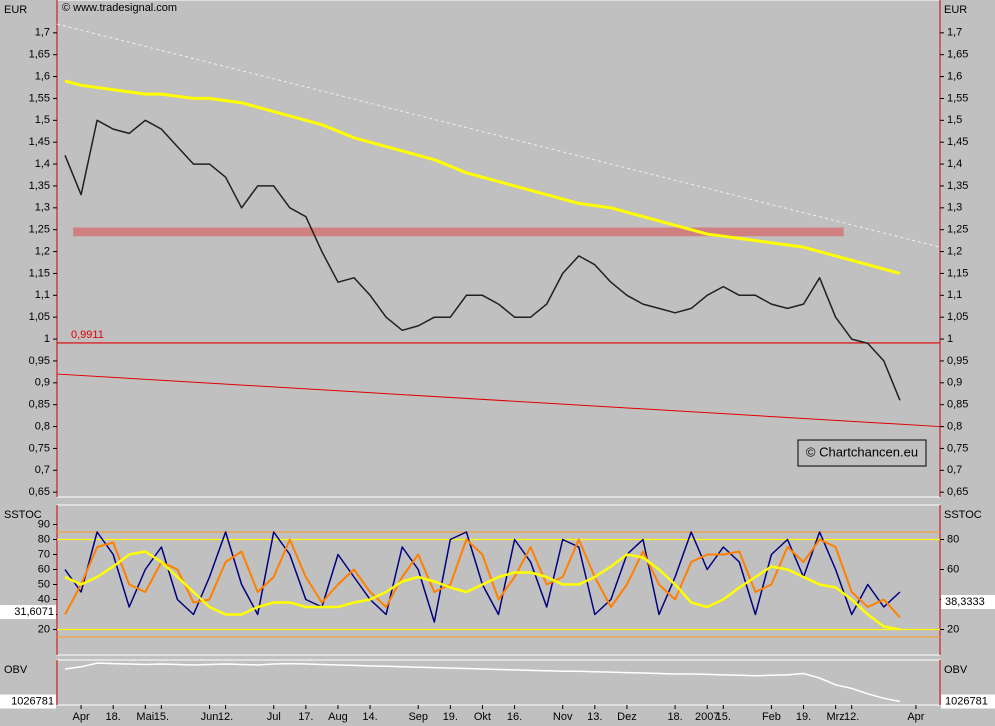 Image resolution: width=995 pixels, height=726 pixels. I want to click on x-tick-label: 16., so click(514, 717).